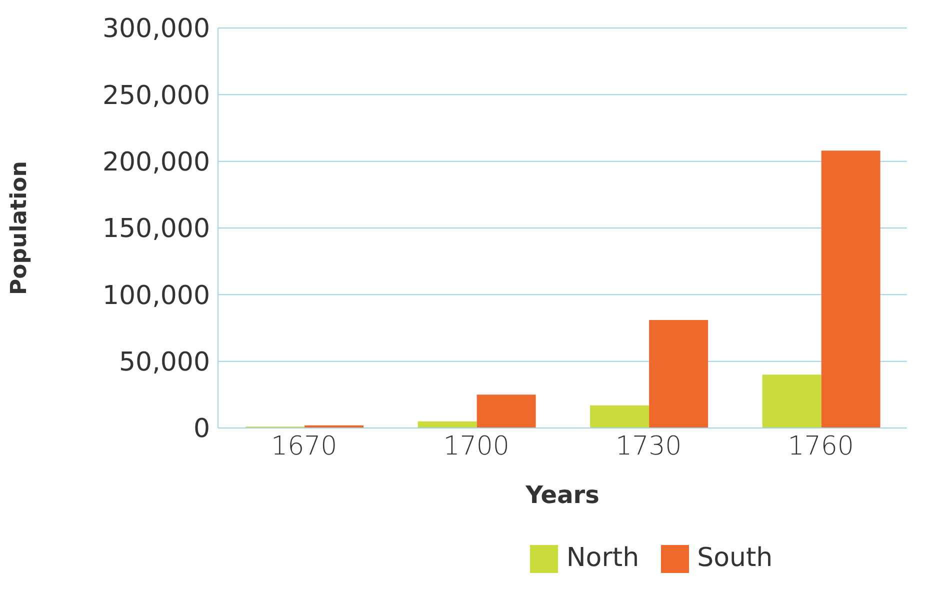 This screenshot has width=931, height=600. I want to click on y-tick-label: 100,000, so click(156, 295).